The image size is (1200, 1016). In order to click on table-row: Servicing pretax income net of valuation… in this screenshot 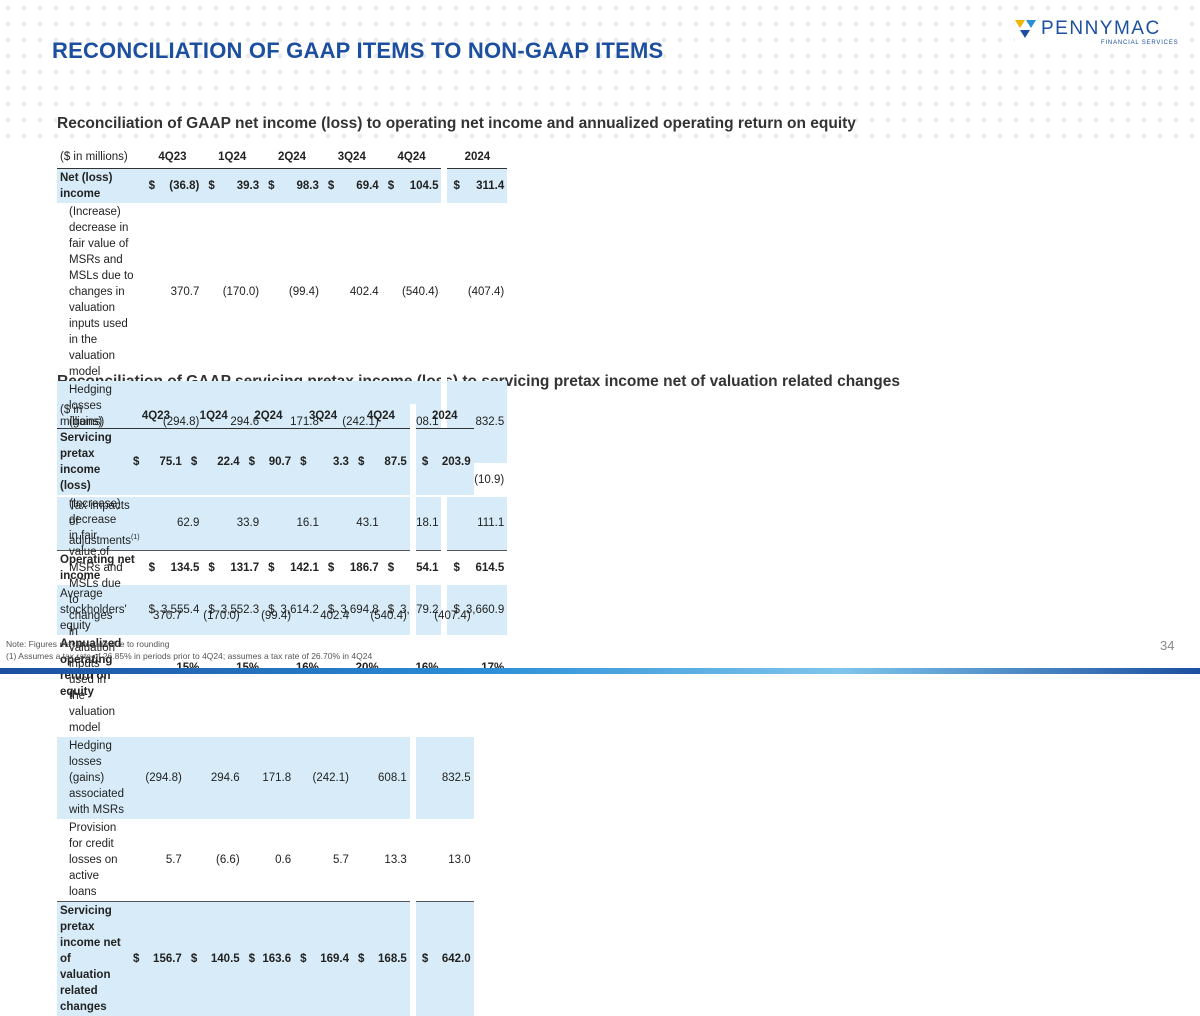, I will do `click(265, 959)`.